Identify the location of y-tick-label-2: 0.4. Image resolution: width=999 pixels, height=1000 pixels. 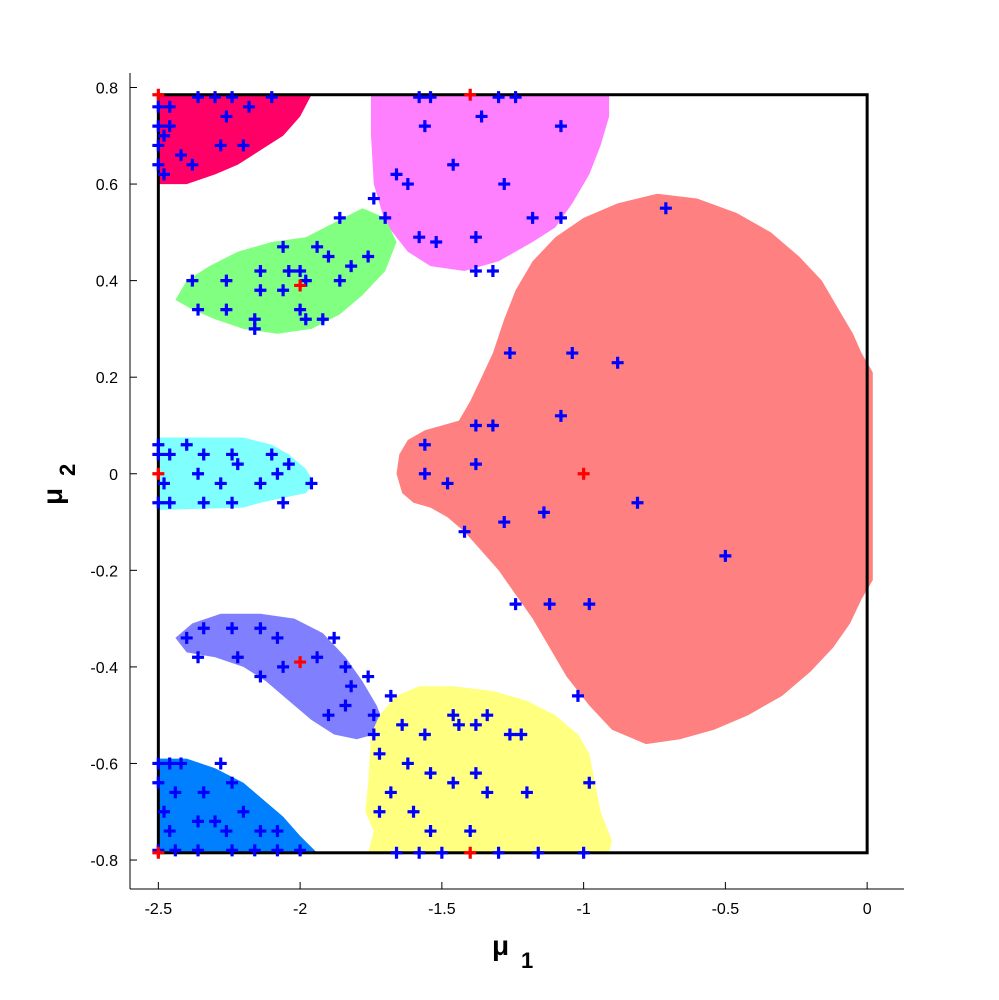
(107, 282).